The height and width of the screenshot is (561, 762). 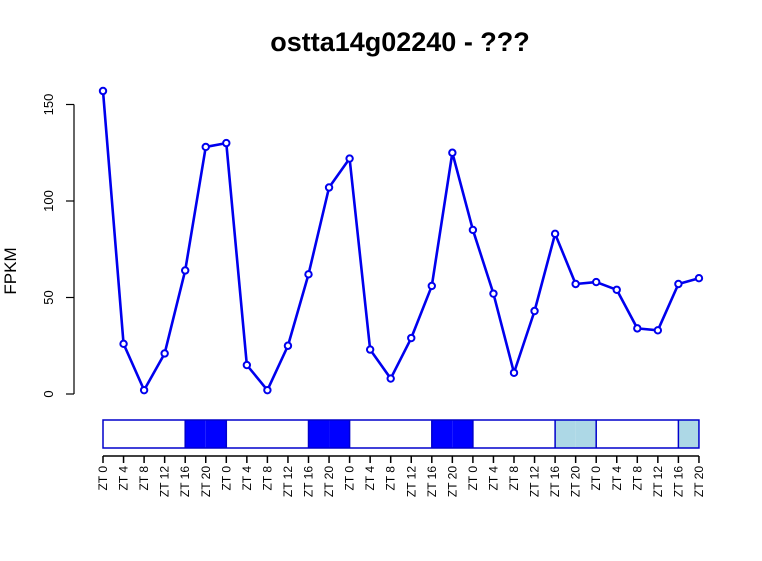 I want to click on light-dark-bar, so click(x=401, y=434).